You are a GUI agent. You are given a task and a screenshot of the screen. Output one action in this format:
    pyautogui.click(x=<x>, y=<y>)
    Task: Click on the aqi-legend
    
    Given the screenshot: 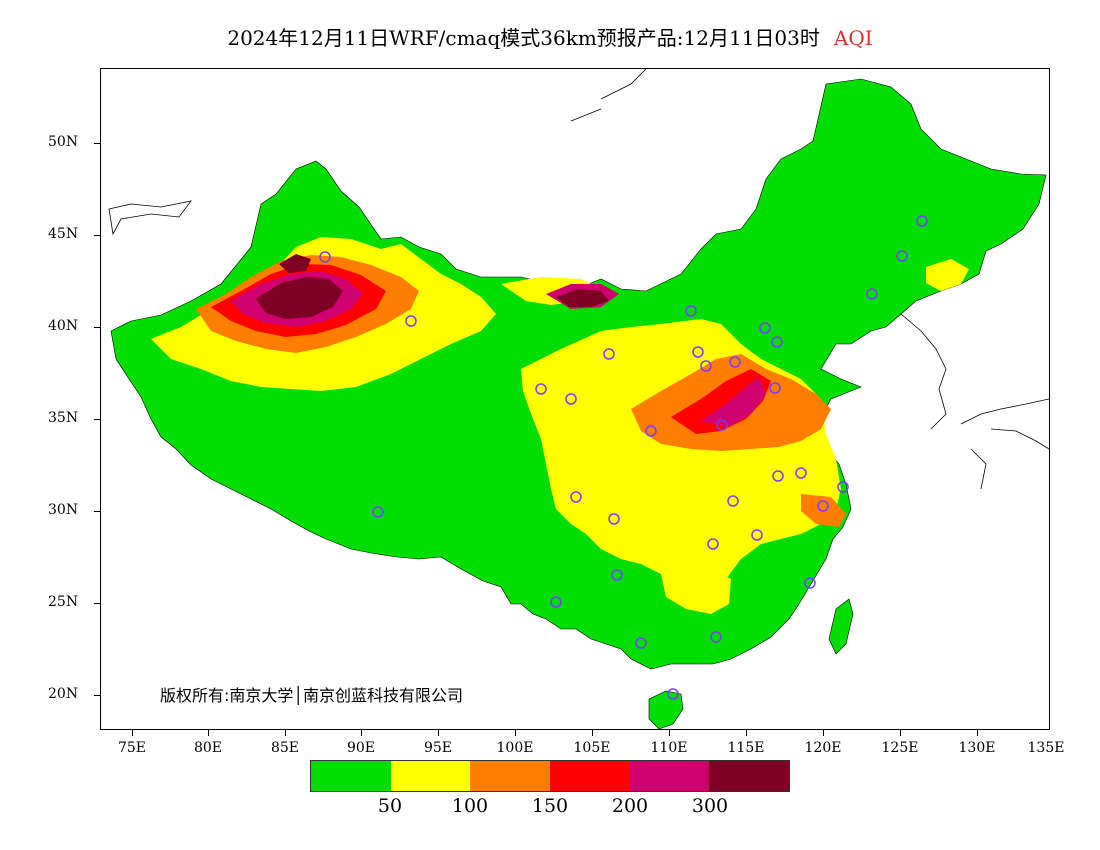 What is the action you would take?
    pyautogui.click(x=550, y=776)
    